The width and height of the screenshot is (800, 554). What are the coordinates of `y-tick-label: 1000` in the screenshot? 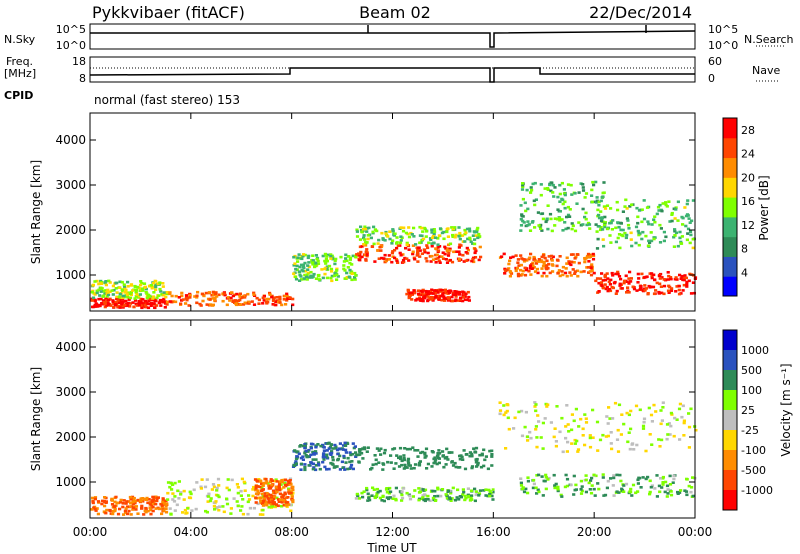 It's located at (70, 482).